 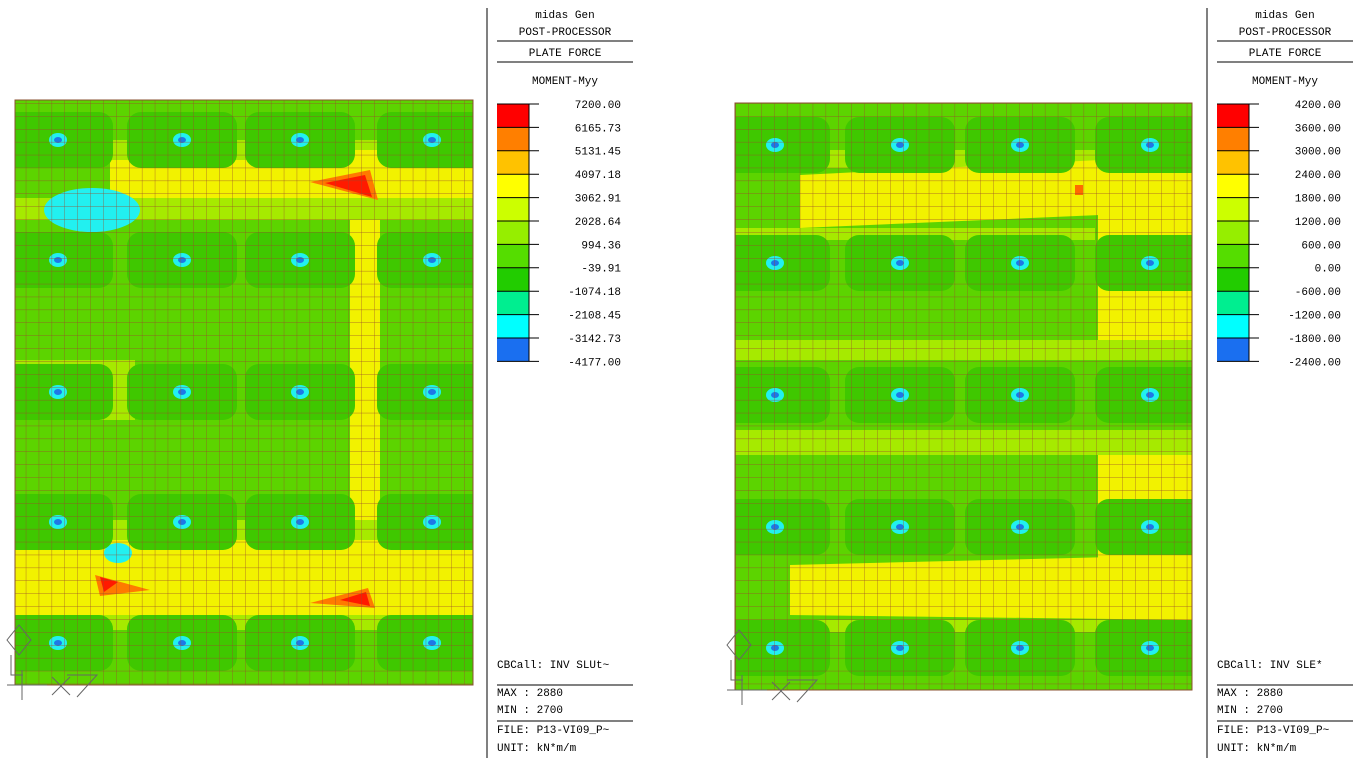 I want to click on legend-label: 600.00, so click(x=1321, y=246).